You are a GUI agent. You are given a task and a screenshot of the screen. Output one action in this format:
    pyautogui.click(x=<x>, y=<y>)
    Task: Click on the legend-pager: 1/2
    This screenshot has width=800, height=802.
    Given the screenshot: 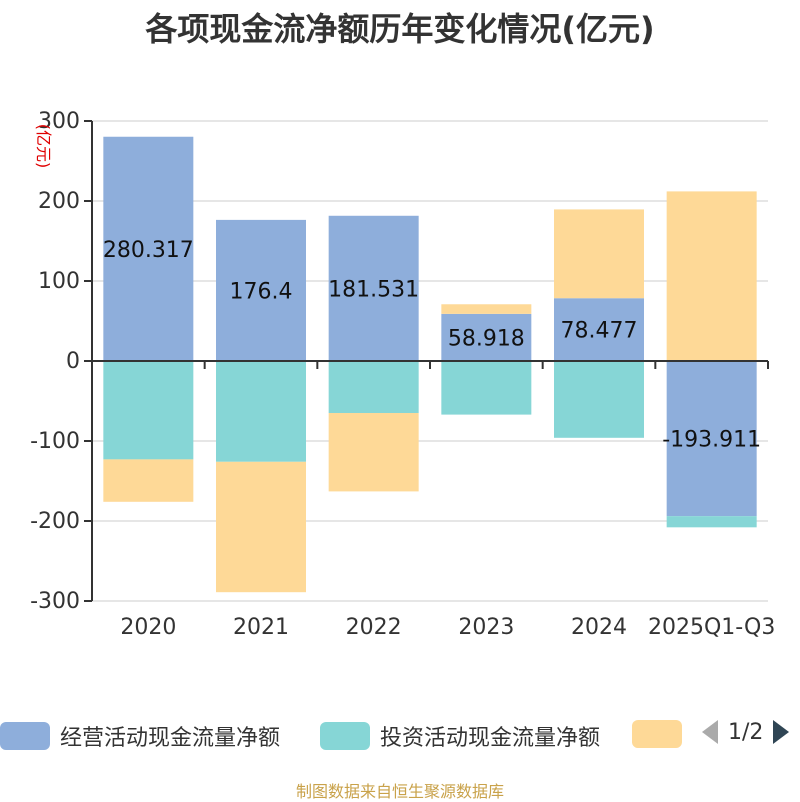 What is the action you would take?
    pyautogui.click(x=745, y=732)
    